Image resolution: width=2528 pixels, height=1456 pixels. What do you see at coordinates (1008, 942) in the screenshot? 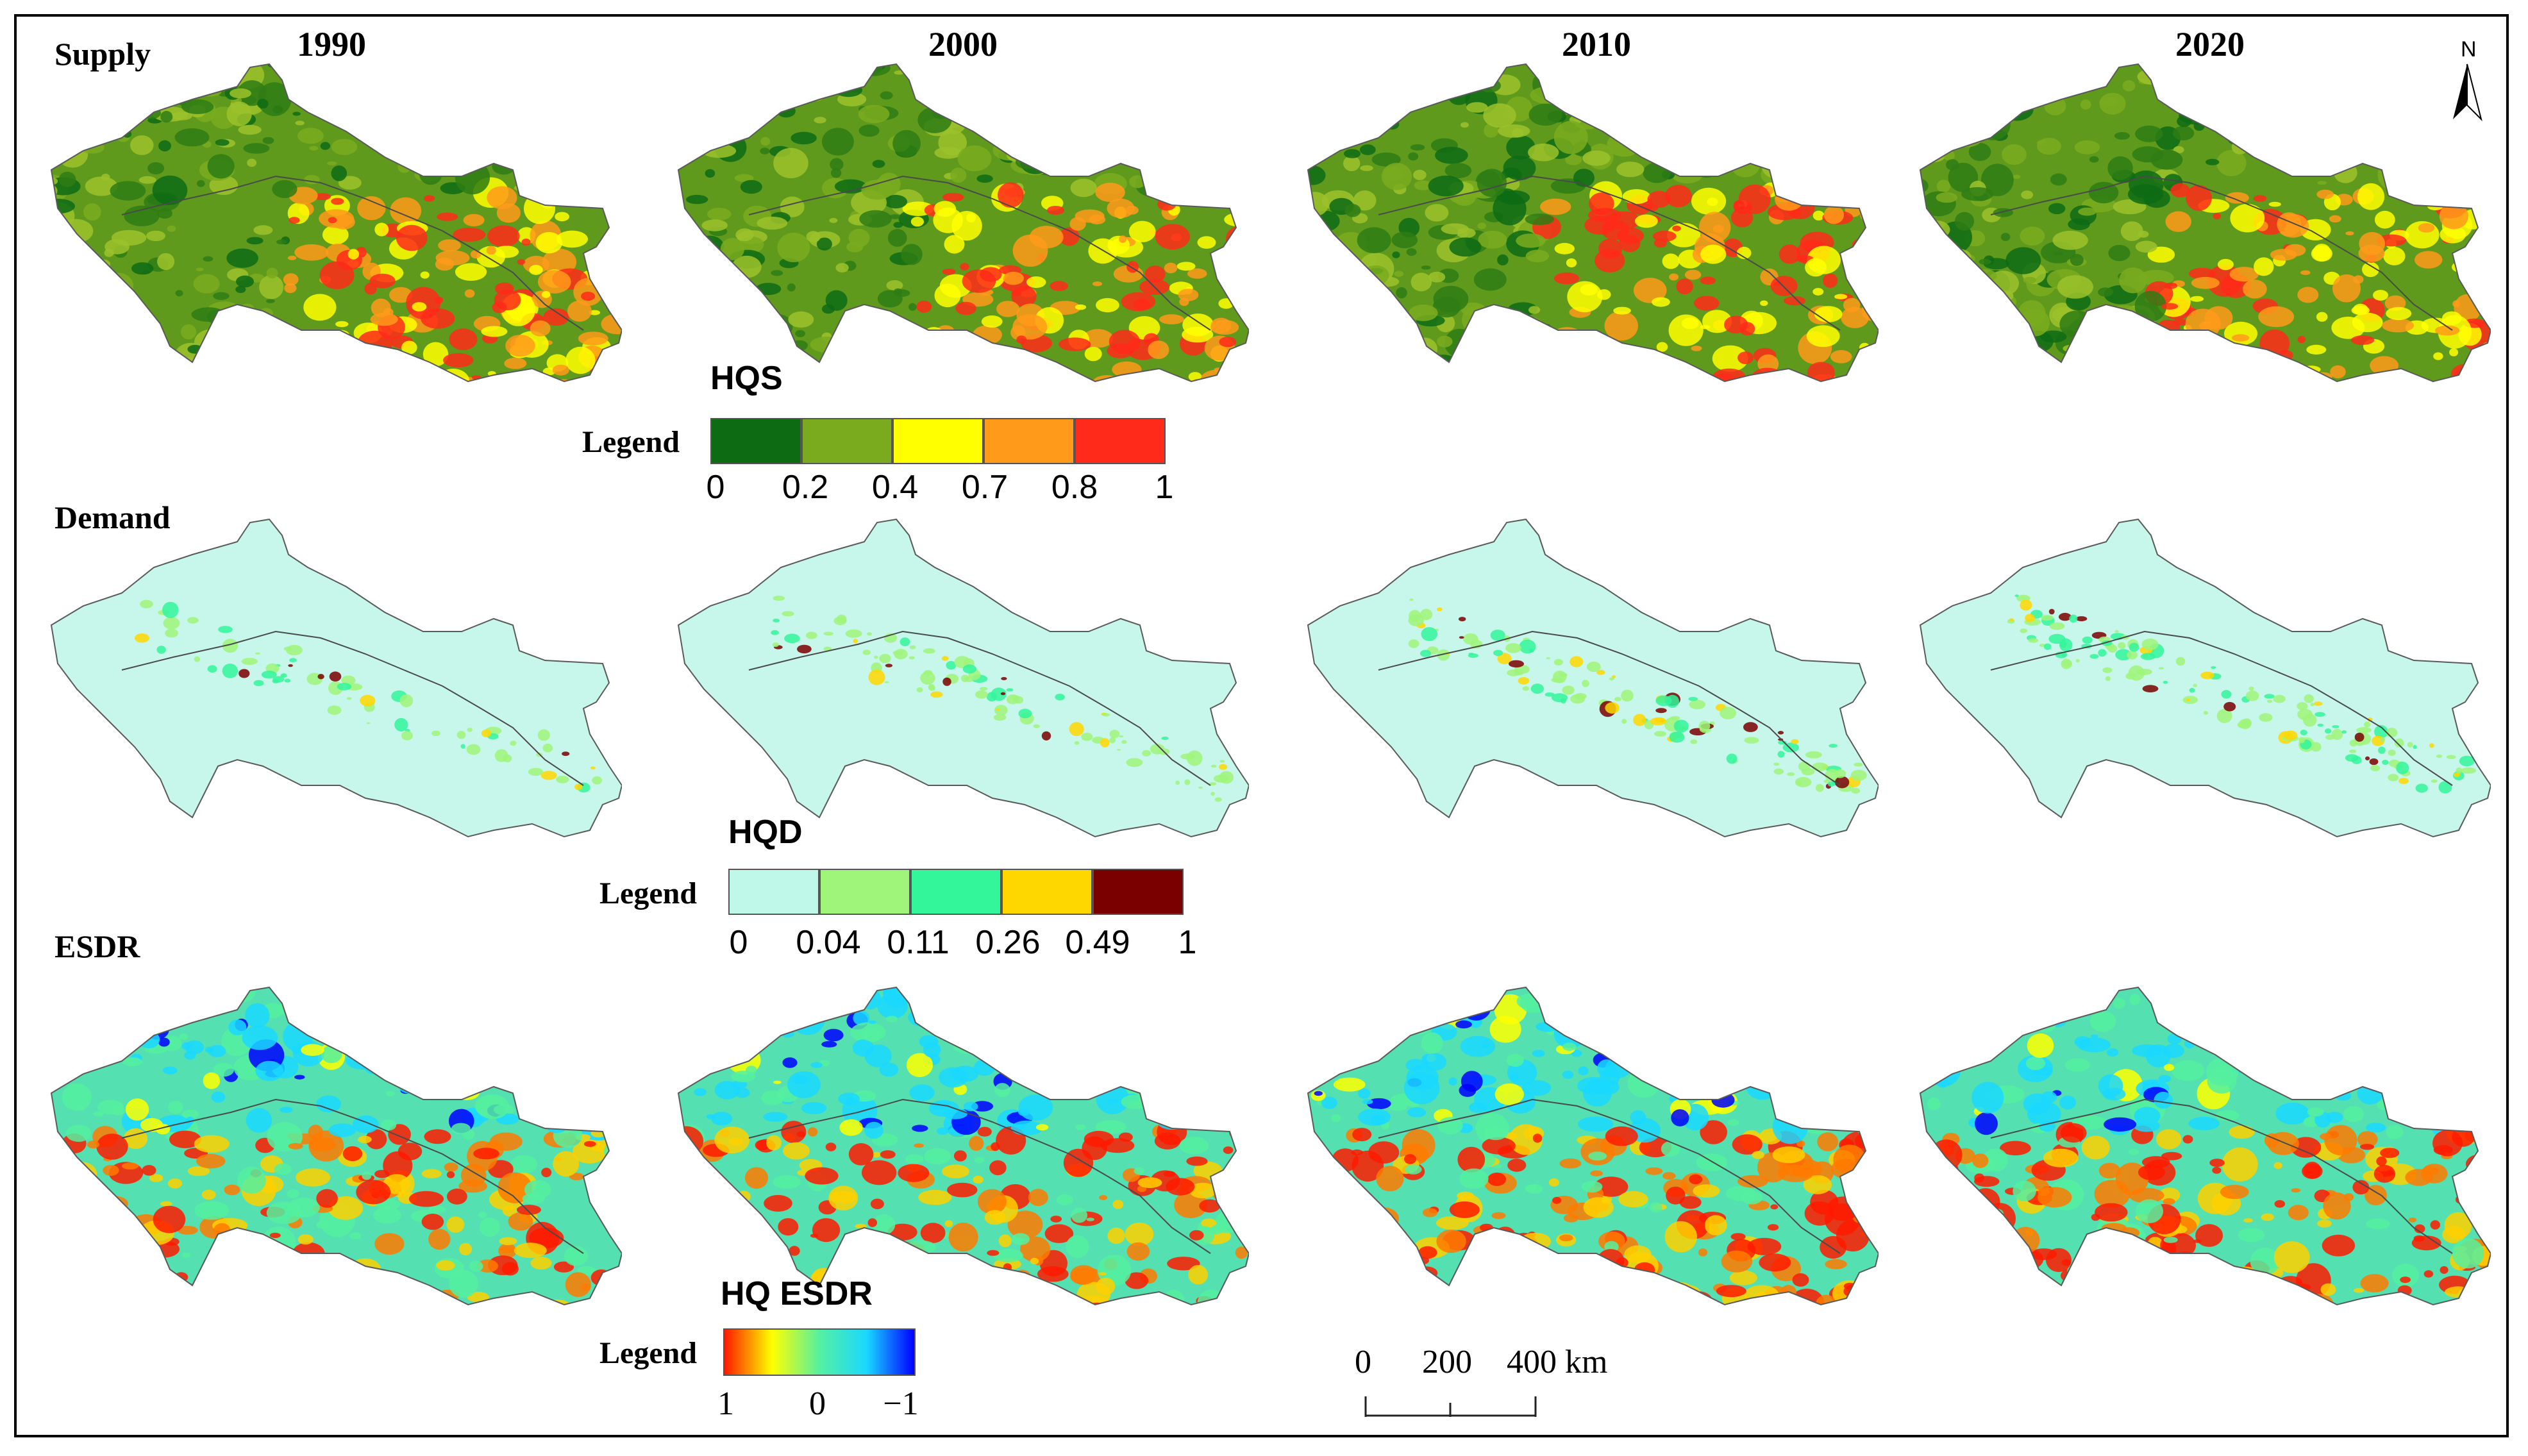
I see `hqd-tick-3: 0.26` at bounding box center [1008, 942].